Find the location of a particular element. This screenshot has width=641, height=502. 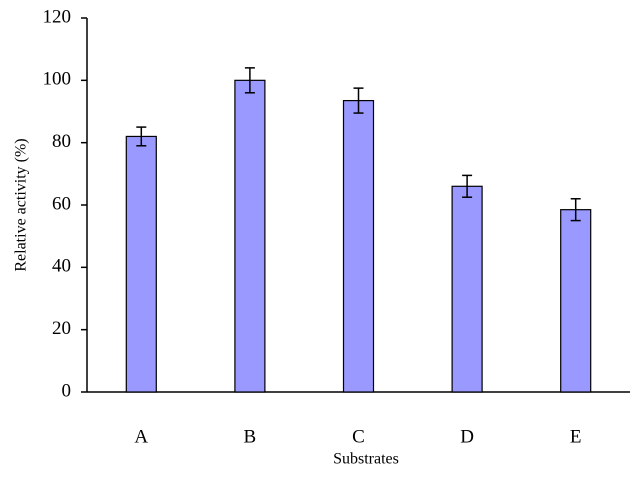

x-tick-label: E is located at coordinates (576, 436).